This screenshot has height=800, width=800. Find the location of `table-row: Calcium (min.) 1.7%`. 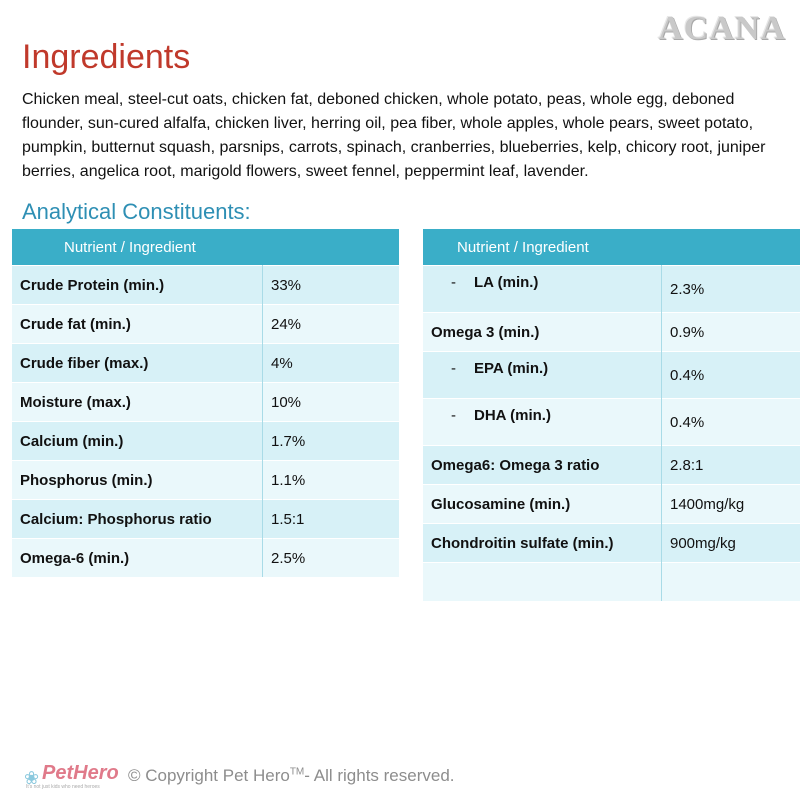

table-row: Calcium (min.) 1.7% is located at coordinates (205, 441).